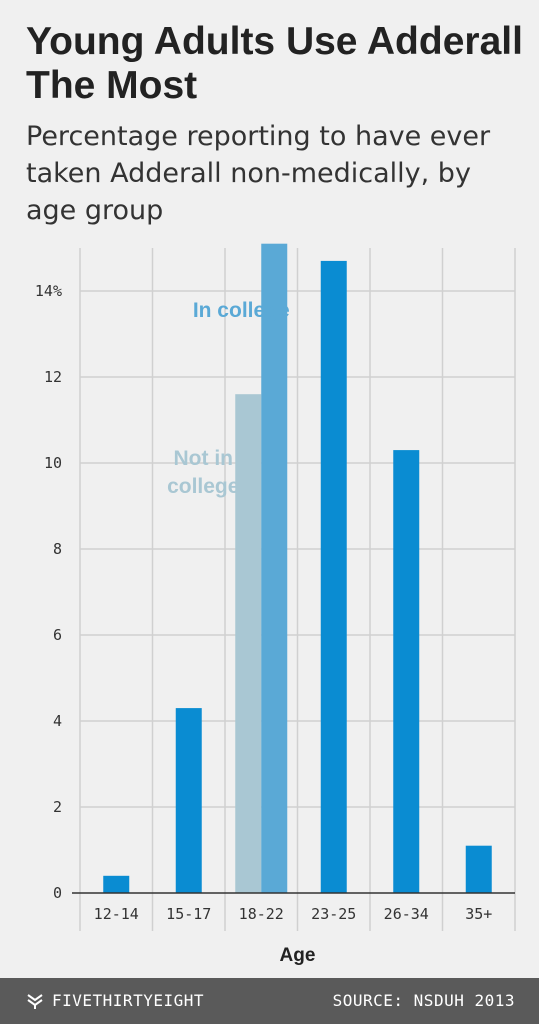 The height and width of the screenshot is (1024, 539). I want to click on x-tick-label: 26-34, so click(406, 914).